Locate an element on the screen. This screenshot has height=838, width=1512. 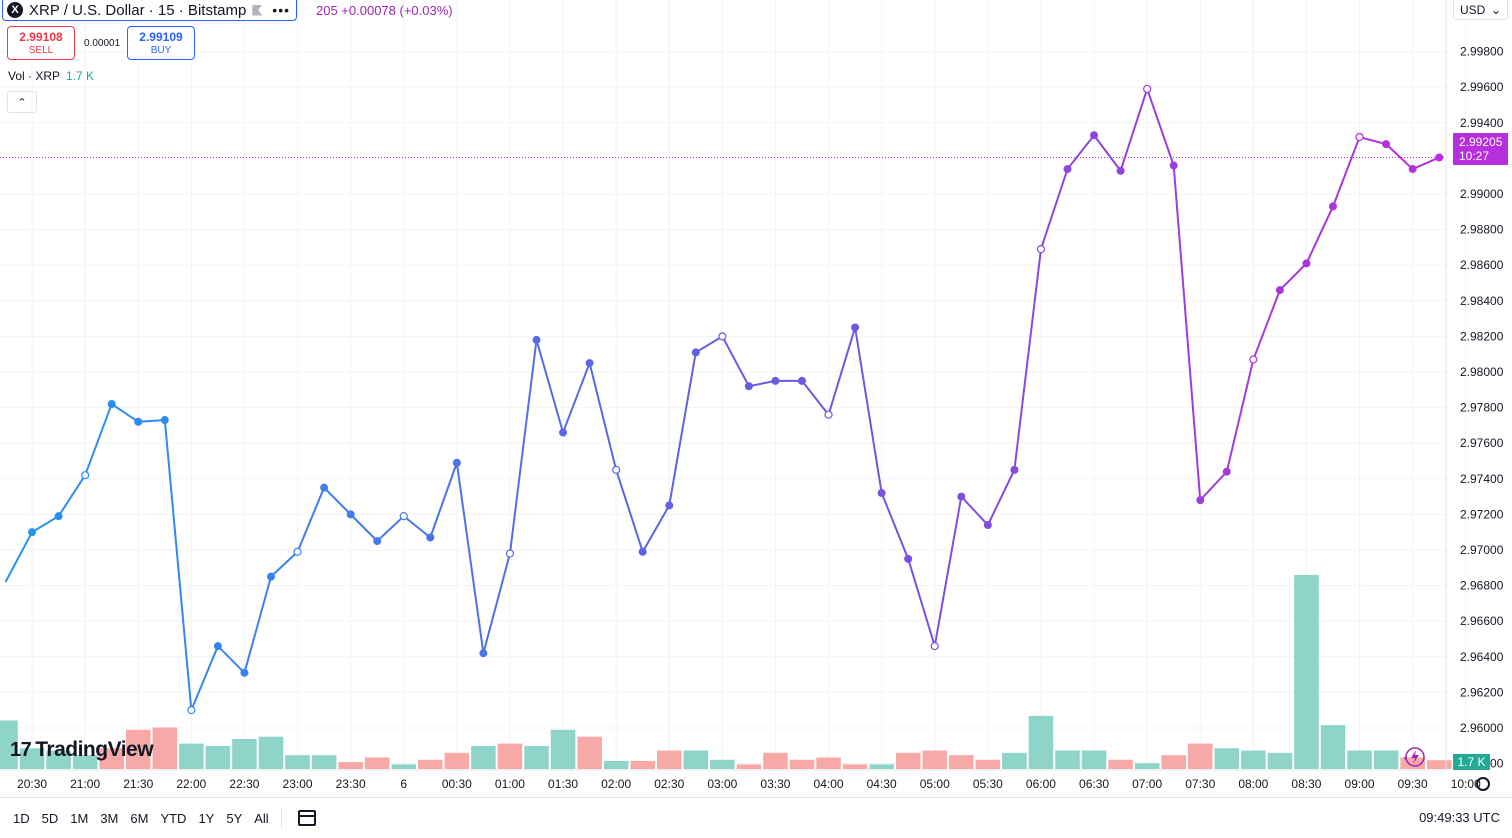
collapse-legend-button: ⌃ is located at coordinates (22, 102).